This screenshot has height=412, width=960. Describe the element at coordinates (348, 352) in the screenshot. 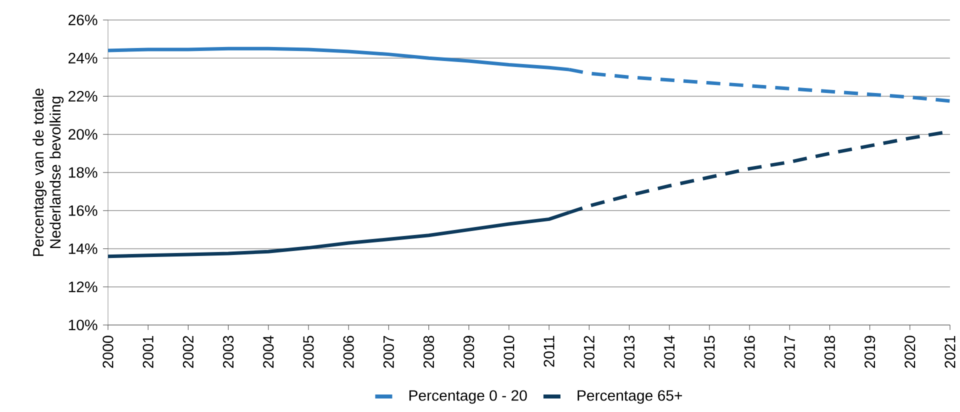

I see `x-tick-label: 2006` at that location.